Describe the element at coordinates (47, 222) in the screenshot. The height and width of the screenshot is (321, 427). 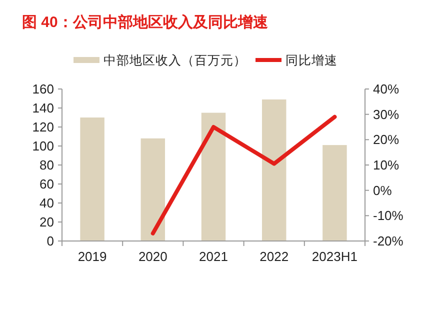
I see `y-tick-label: 20` at that location.